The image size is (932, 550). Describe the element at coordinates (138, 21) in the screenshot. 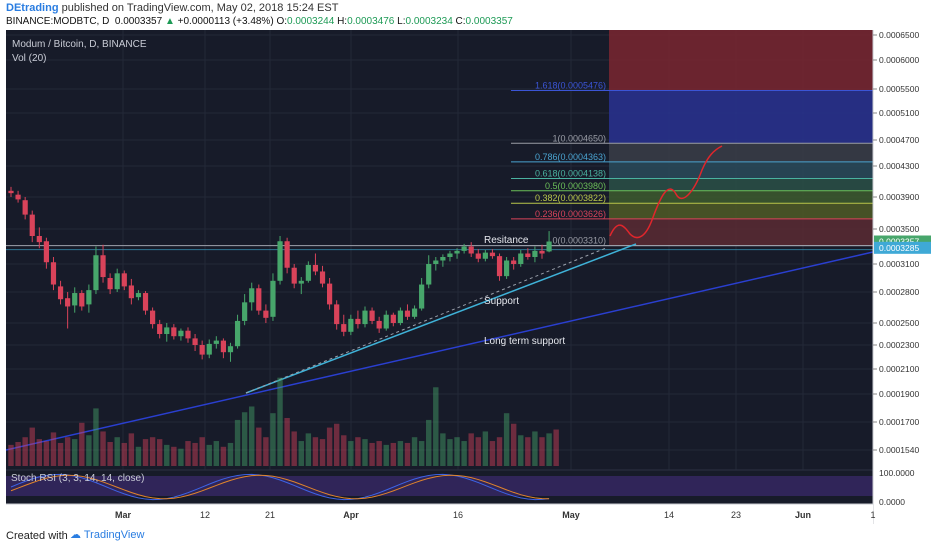

I see `last-price: 0.0003357` at that location.